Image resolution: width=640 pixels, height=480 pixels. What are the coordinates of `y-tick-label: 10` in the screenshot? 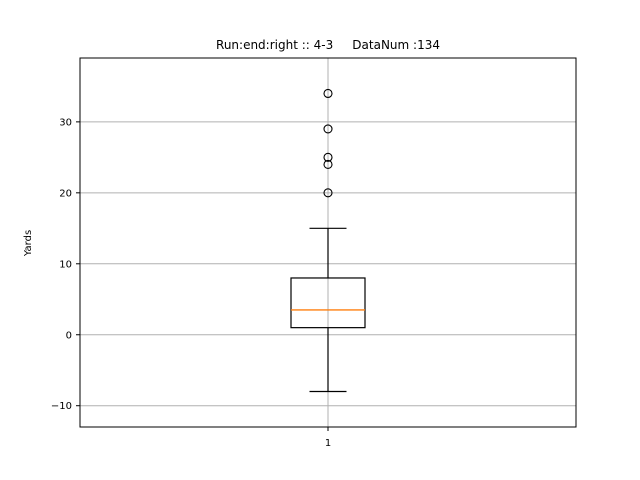 It's located at (65, 264).